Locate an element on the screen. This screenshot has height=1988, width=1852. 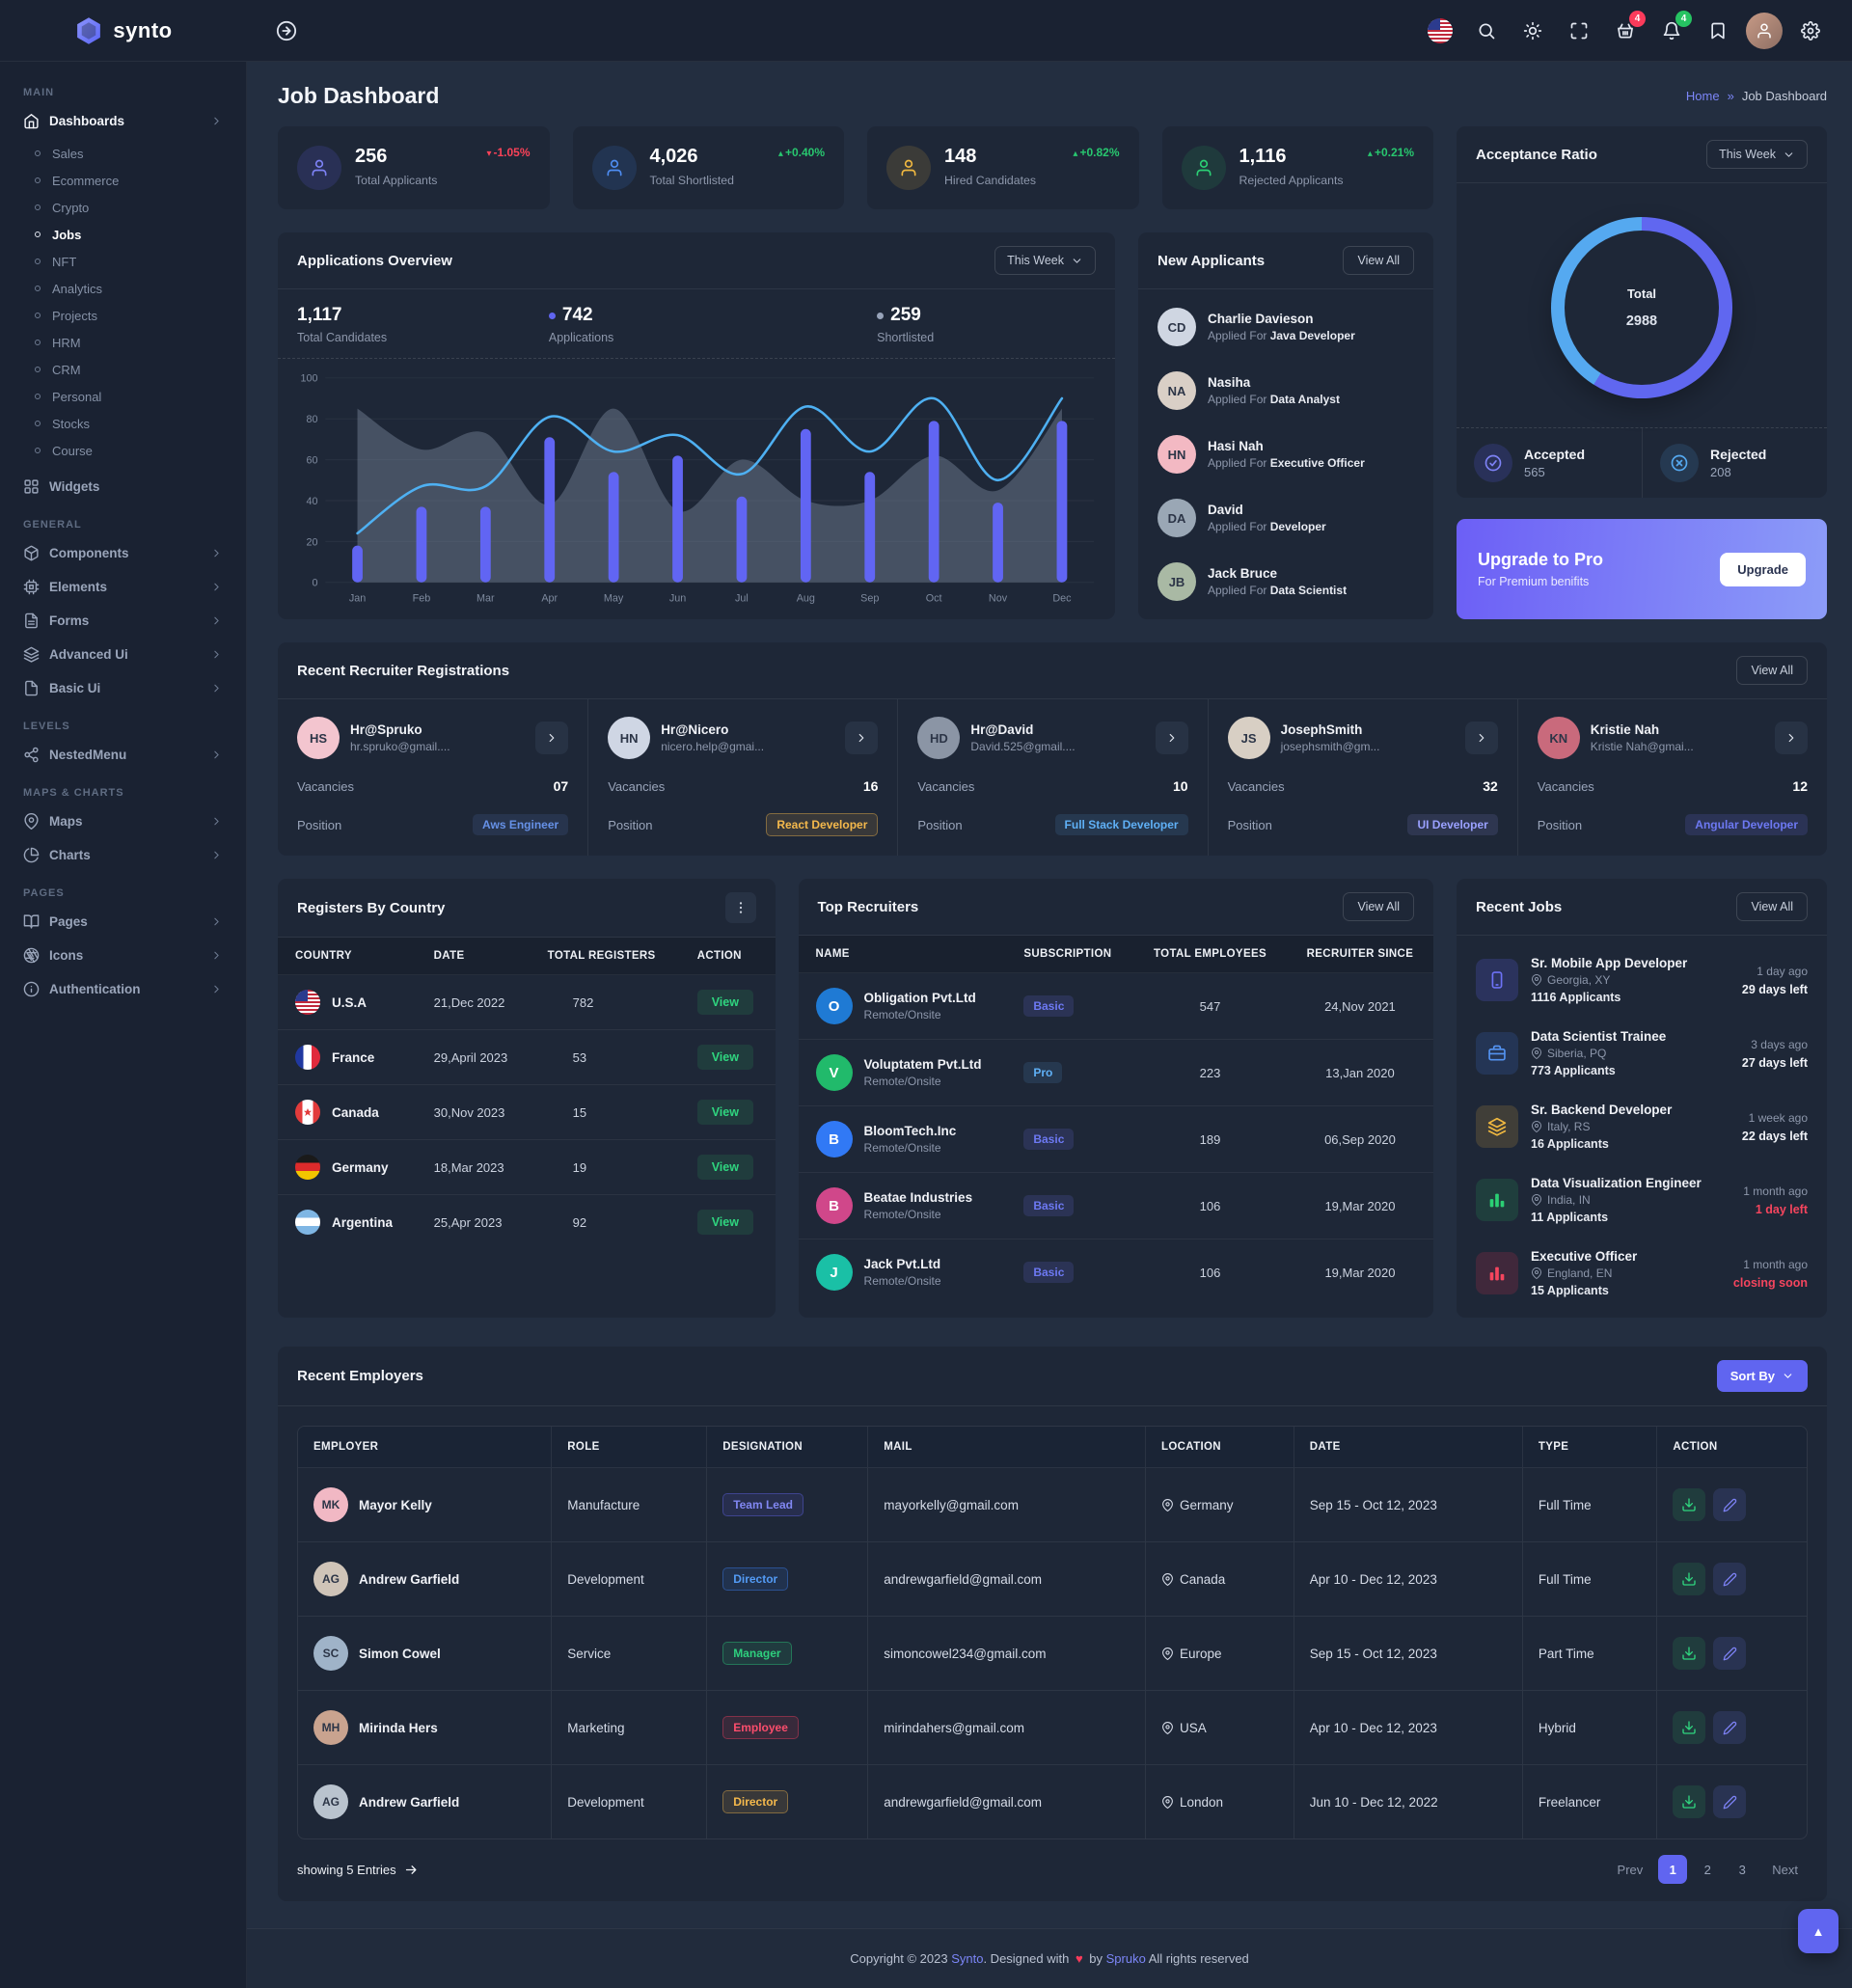
sidebar-item-basic-ui: Basic Ui is located at coordinates (123, 688).